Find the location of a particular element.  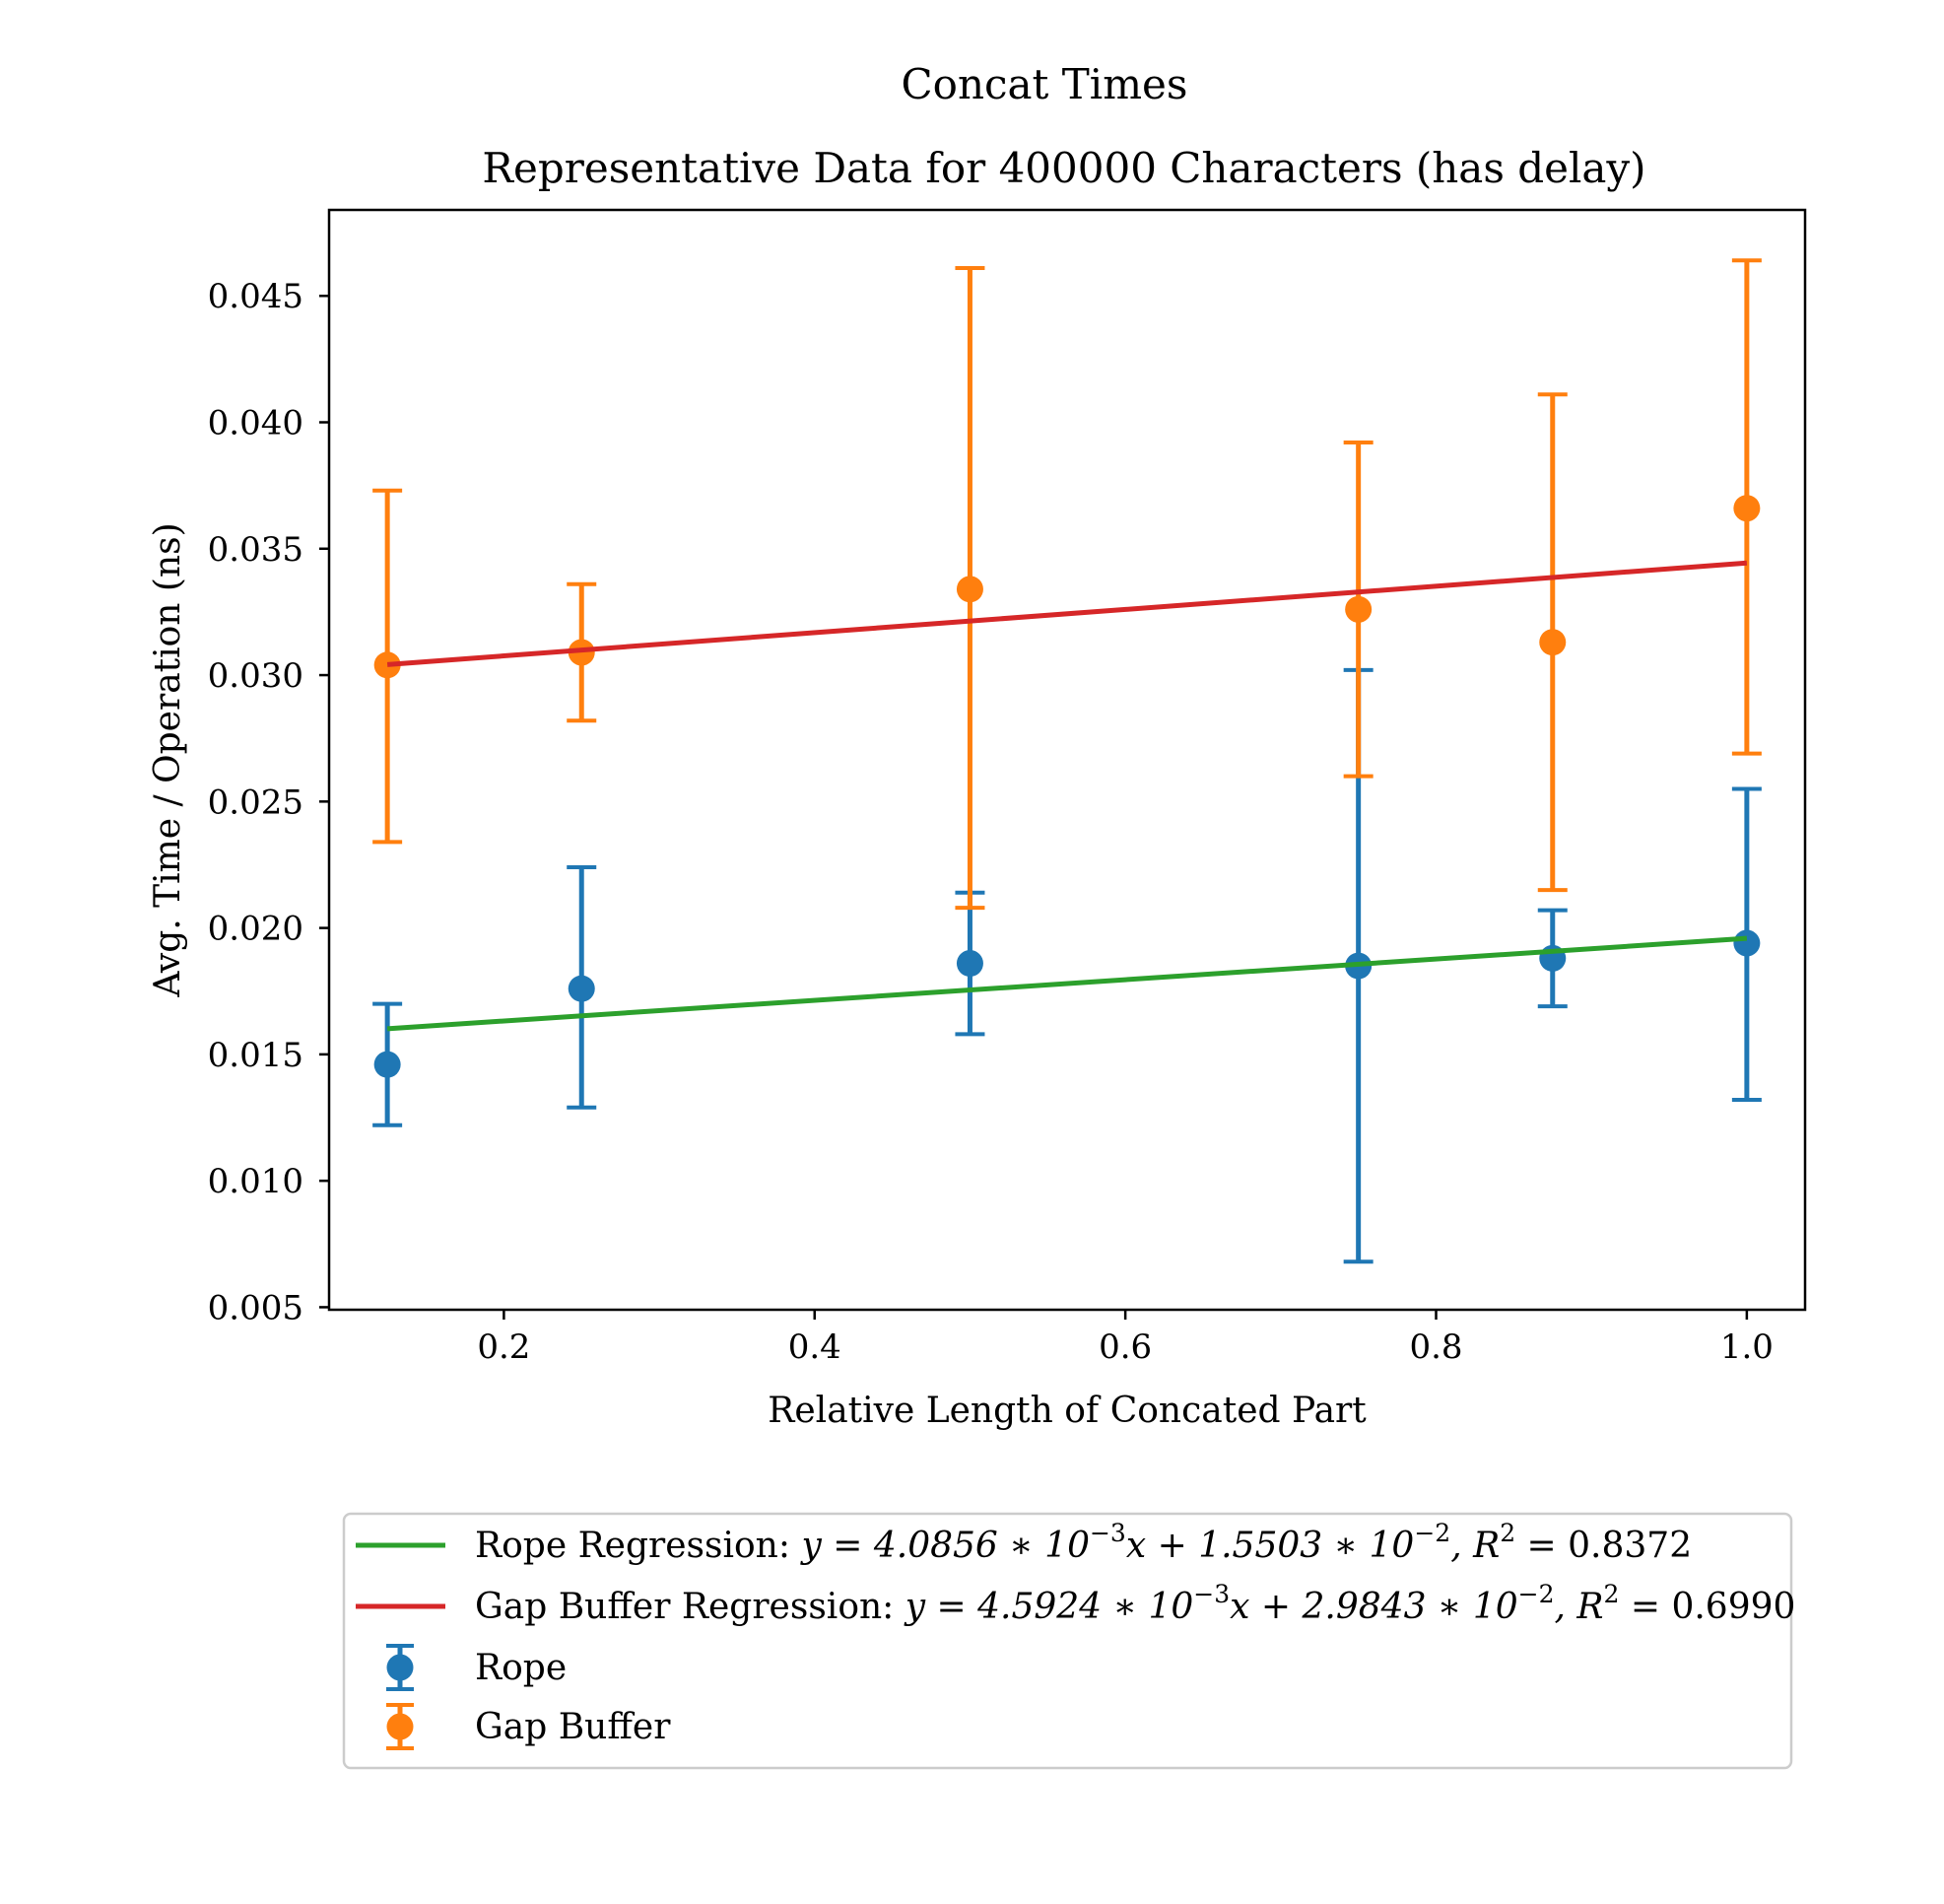

x-axis: 0.2 0.4 0.6 0.8 1.0 is located at coordinates (1125, 1338).